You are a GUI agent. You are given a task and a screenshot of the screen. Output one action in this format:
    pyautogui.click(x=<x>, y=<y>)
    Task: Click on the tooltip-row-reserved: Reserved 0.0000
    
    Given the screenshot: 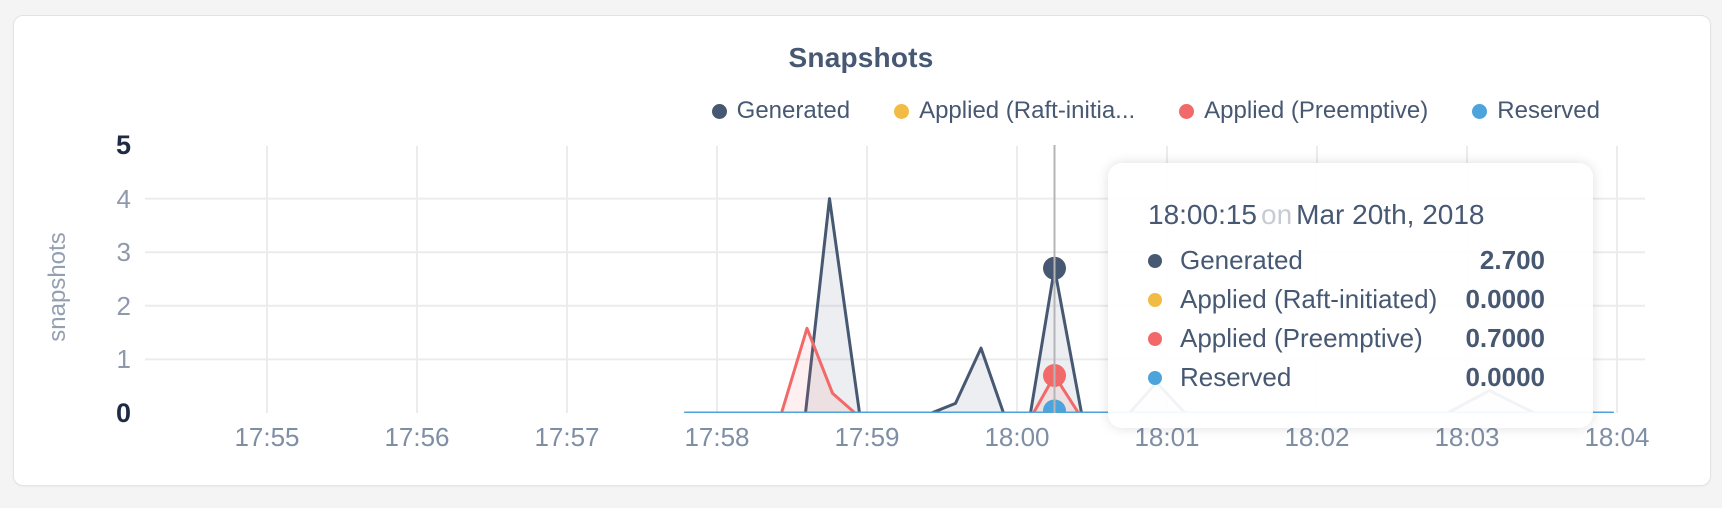 What is the action you would take?
    pyautogui.click(x=1346, y=377)
    